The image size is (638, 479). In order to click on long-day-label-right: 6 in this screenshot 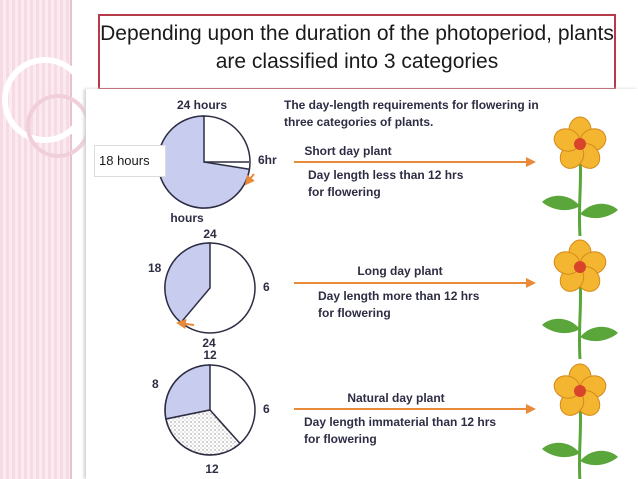, I will do `click(266, 287)`.